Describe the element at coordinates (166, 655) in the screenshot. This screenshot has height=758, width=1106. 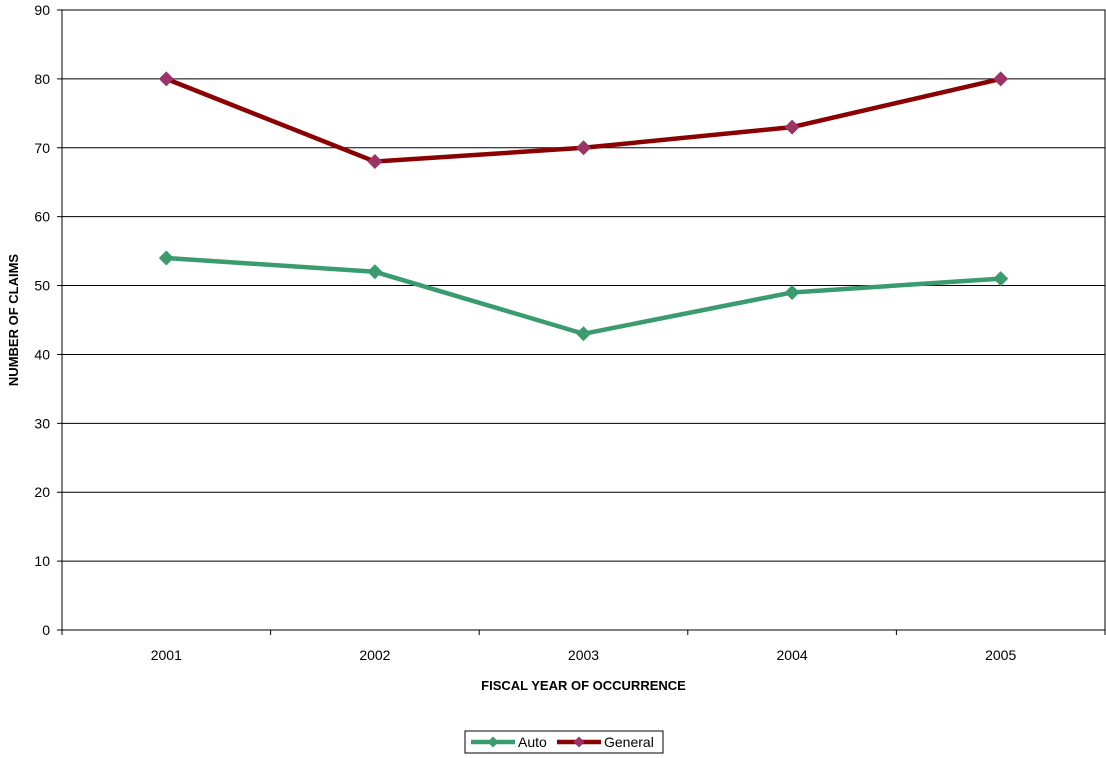
I see `x-tick-label: 2001` at that location.